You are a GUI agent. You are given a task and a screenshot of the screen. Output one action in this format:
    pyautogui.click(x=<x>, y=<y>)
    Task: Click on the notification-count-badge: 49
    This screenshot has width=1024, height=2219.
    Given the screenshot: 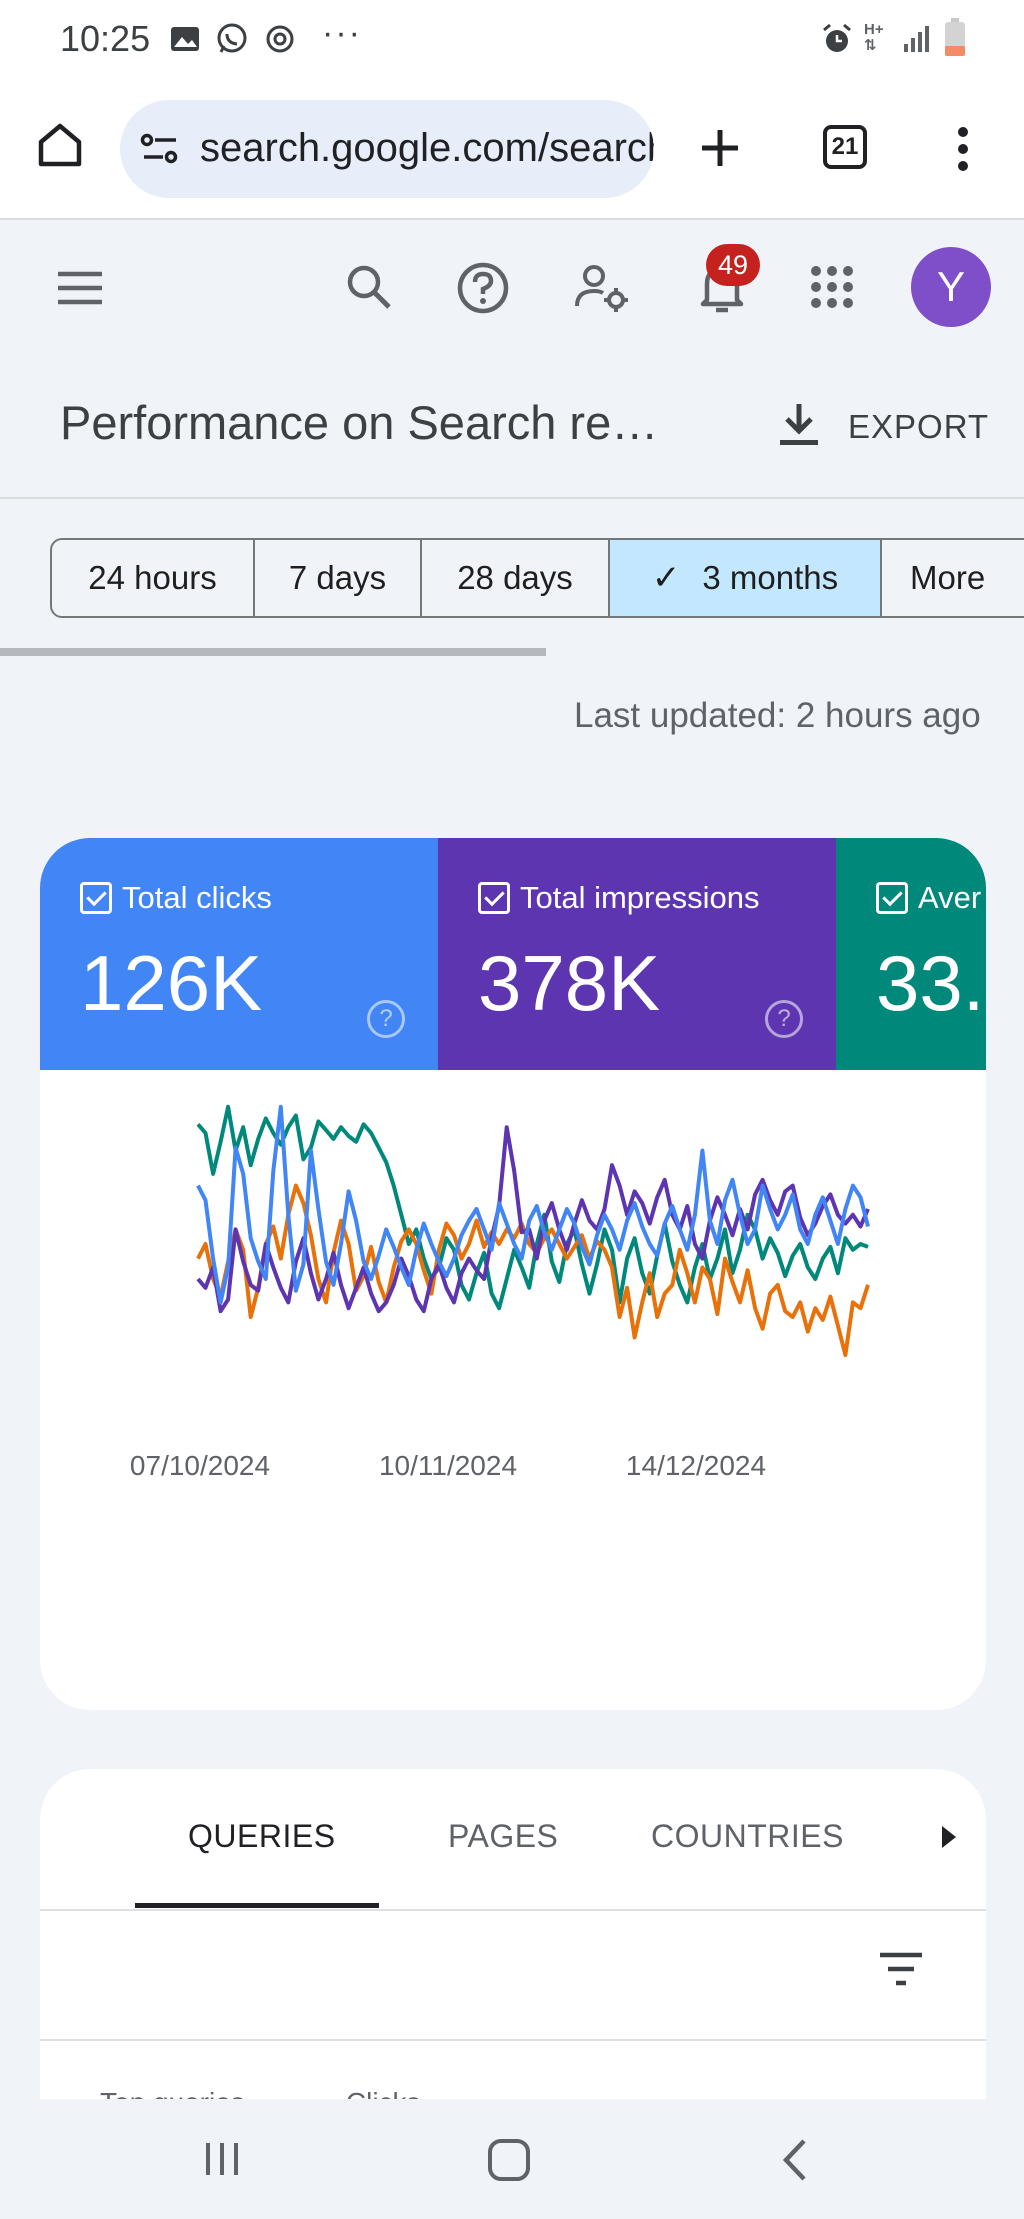 What is the action you would take?
    pyautogui.click(x=733, y=265)
    